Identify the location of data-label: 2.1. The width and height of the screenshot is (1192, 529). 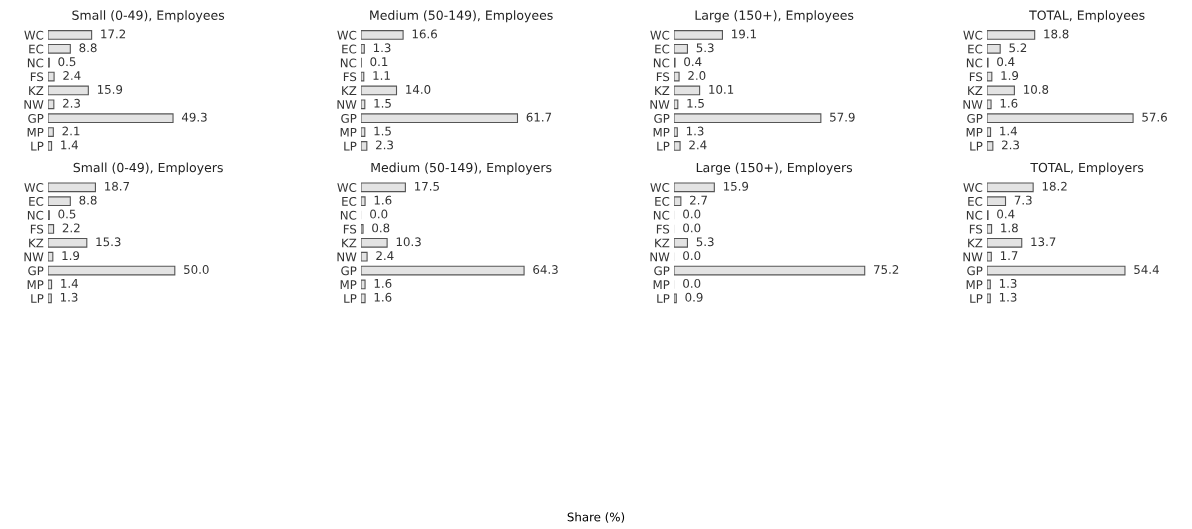
(71, 131).